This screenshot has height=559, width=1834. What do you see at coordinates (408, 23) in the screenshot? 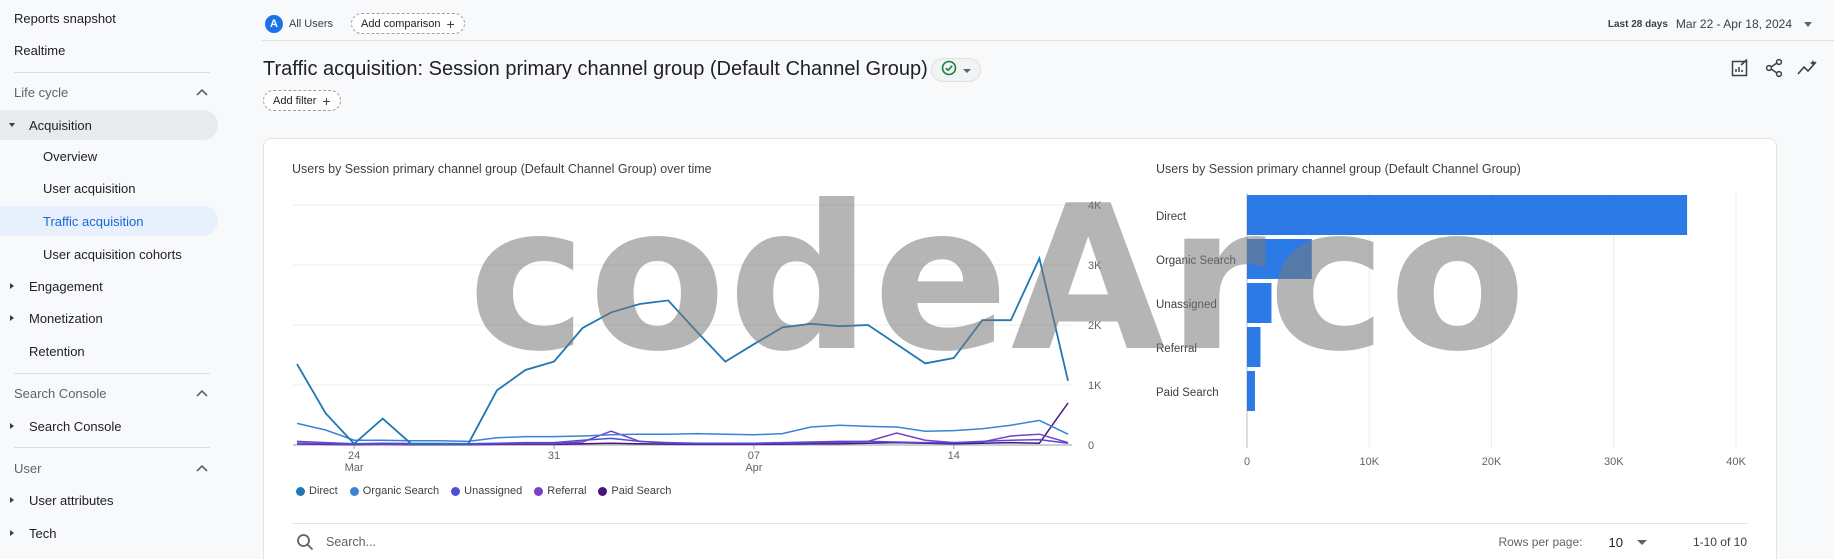
I see `add-comparison-button: Add comparison +` at bounding box center [408, 23].